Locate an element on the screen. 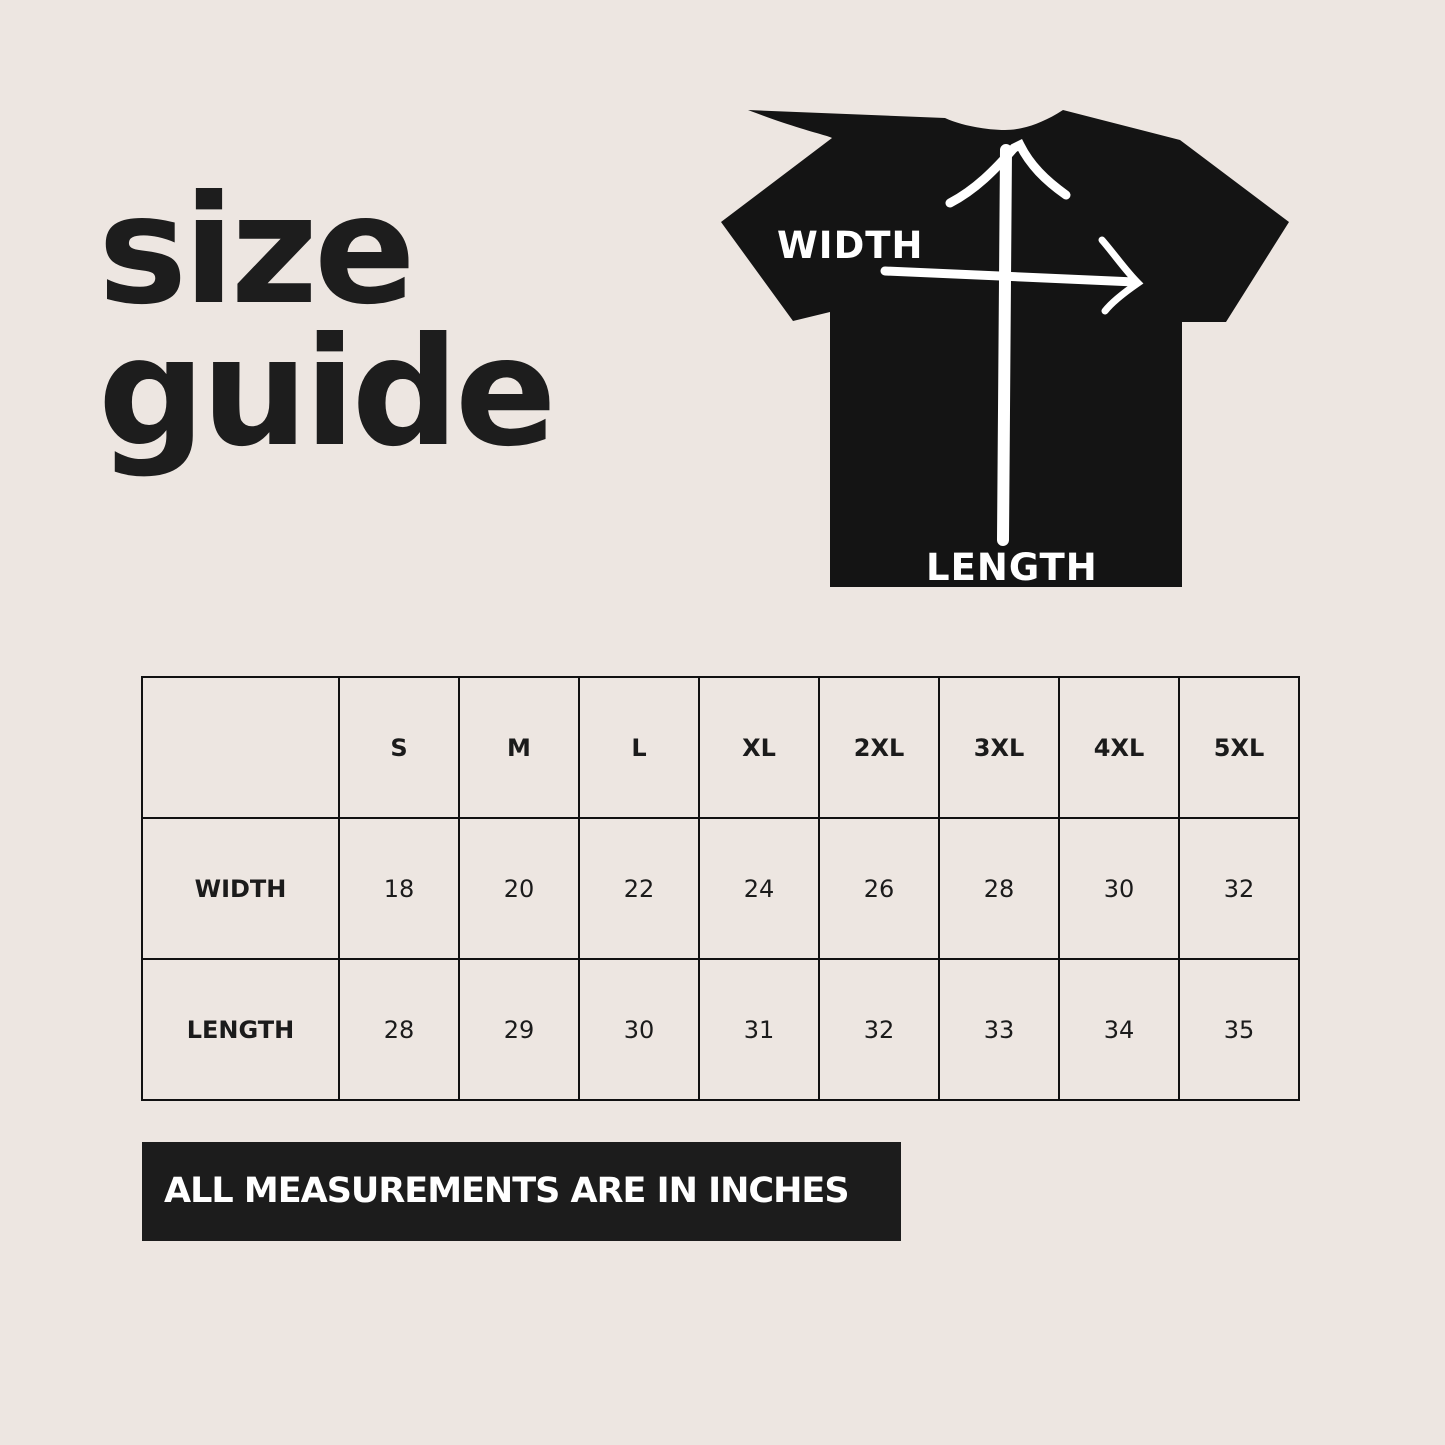  arrowhead-up-icon is located at coordinates (1008, 173).